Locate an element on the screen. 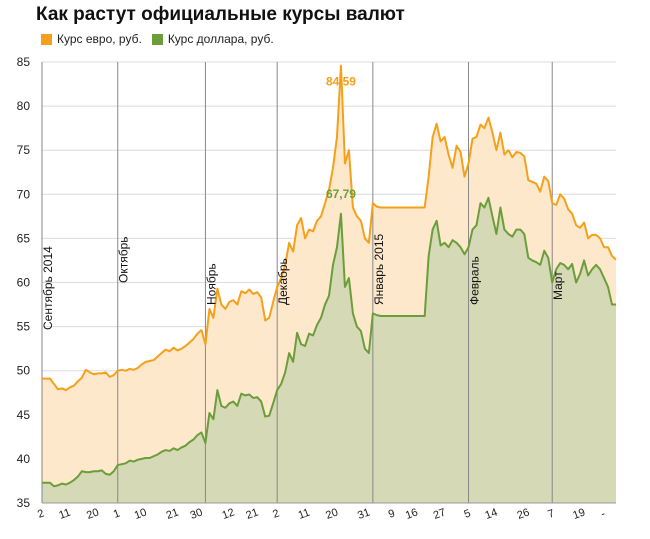  y-tick-label: 45 is located at coordinates (24, 415).